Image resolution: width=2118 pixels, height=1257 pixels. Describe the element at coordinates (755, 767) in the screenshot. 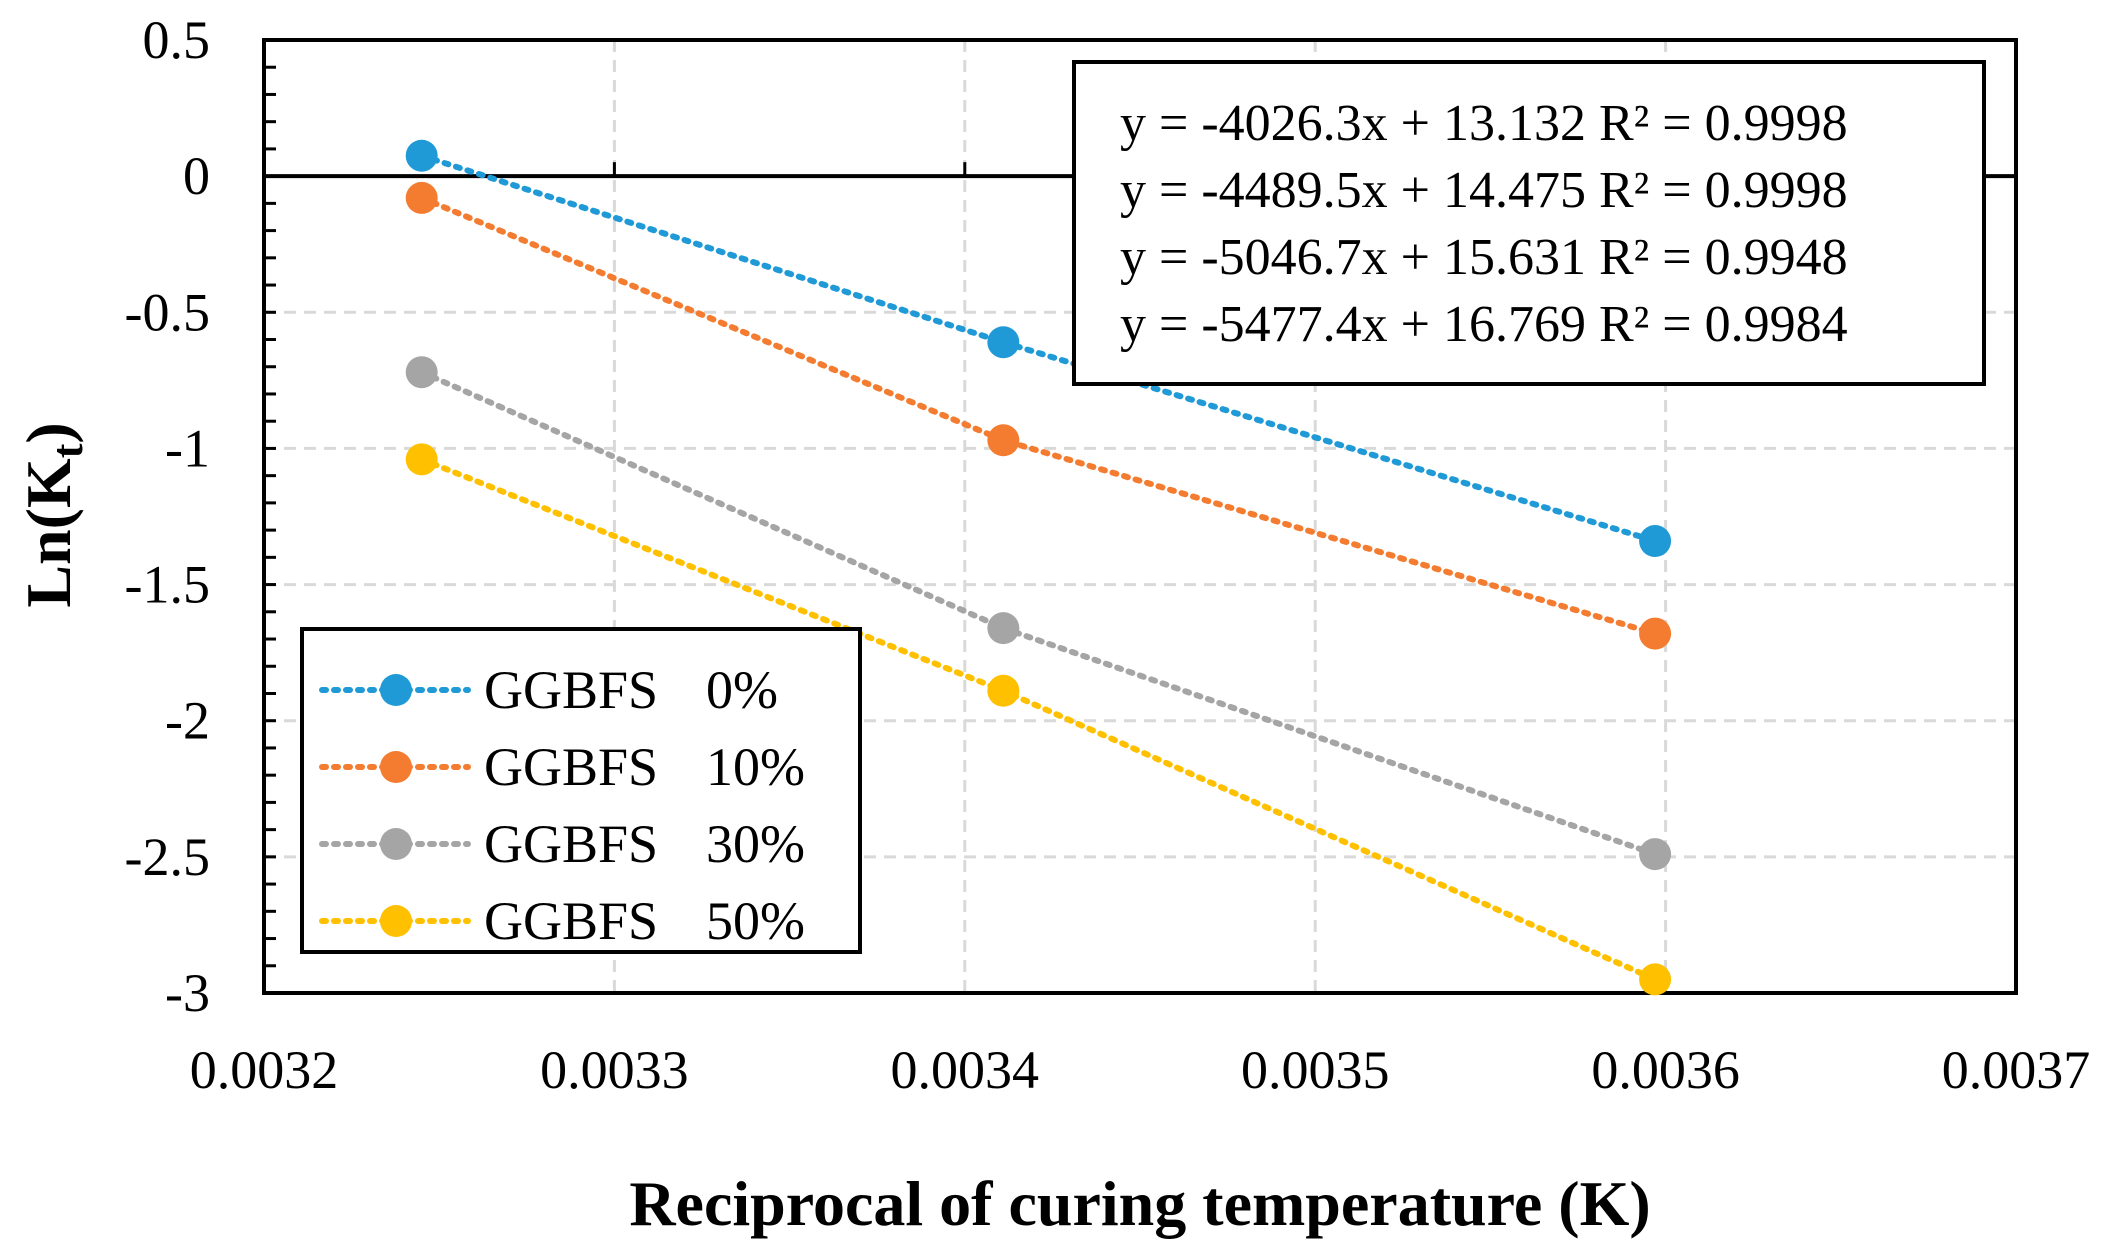

I see `legend-label-value: 10%` at that location.